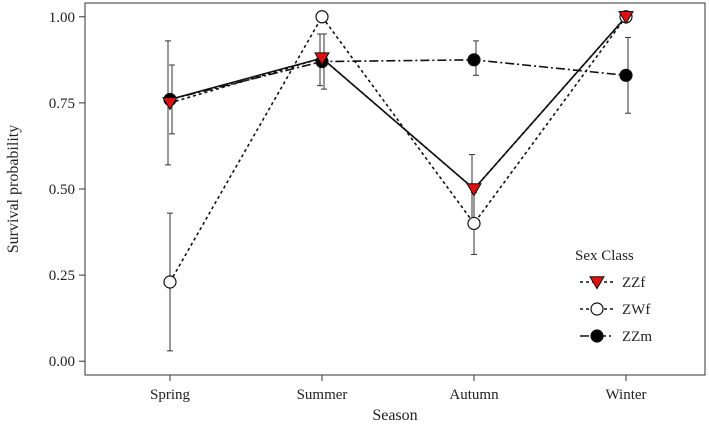 Image resolution: width=709 pixels, height=429 pixels. What do you see at coordinates (170, 395) in the screenshot?
I see `x-tick-label: Spring` at bounding box center [170, 395].